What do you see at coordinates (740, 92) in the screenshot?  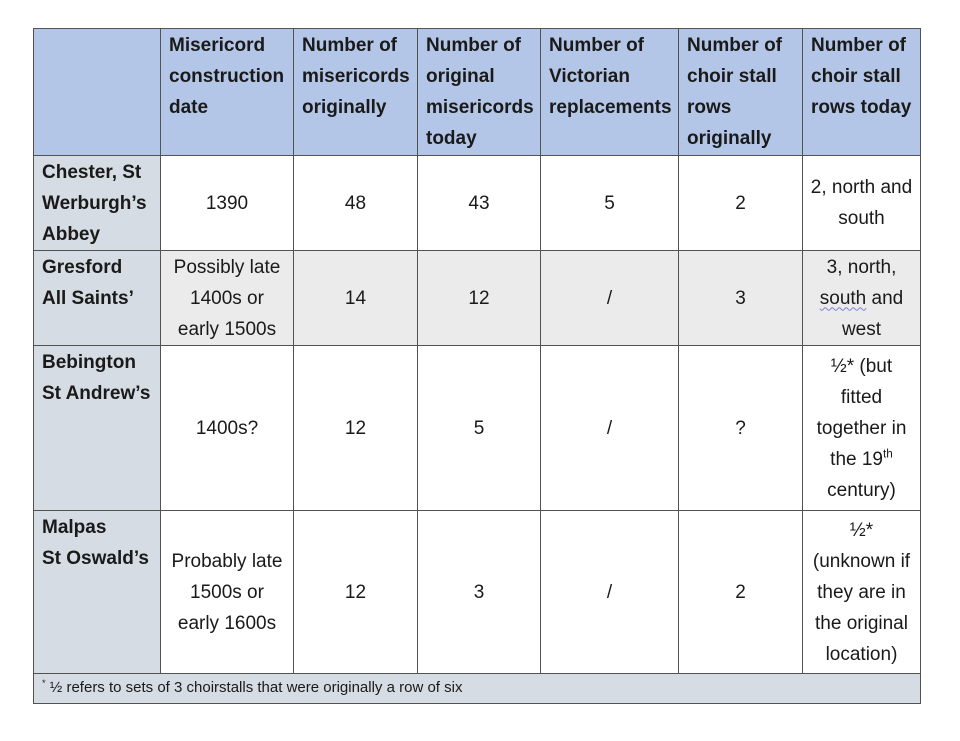 I see `header-choir-stall-rows-originally: Number of choir stall rows originally` at bounding box center [740, 92].